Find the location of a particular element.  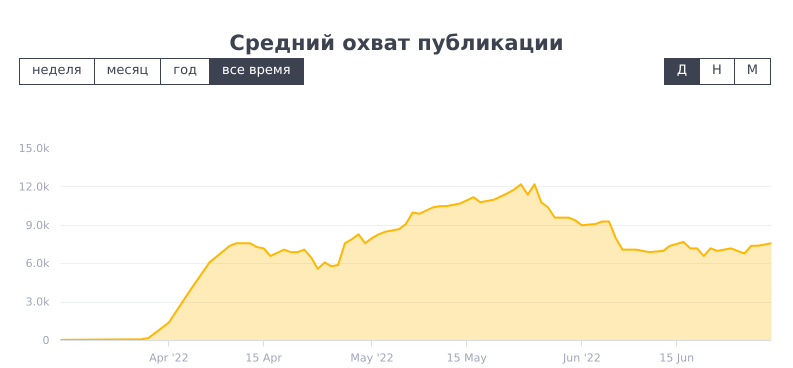

x-tick-label: 15 Apr is located at coordinates (263, 358).